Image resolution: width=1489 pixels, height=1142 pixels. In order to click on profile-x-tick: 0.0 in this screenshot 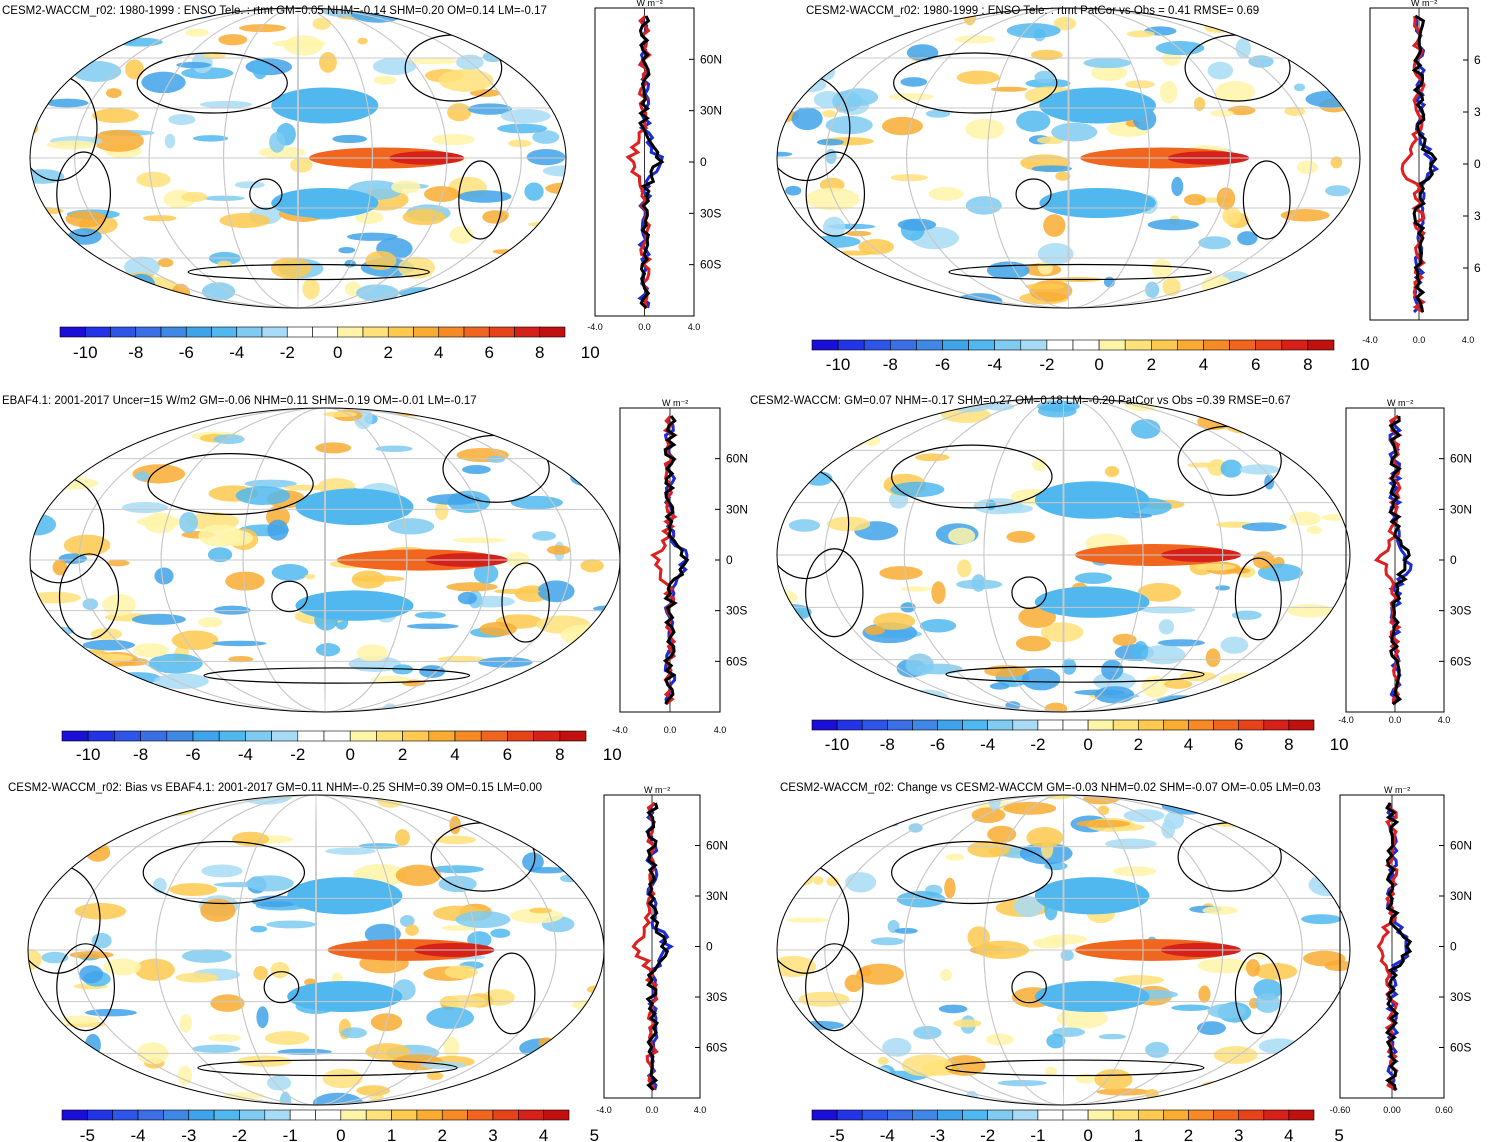, I will do `click(652, 1110)`.